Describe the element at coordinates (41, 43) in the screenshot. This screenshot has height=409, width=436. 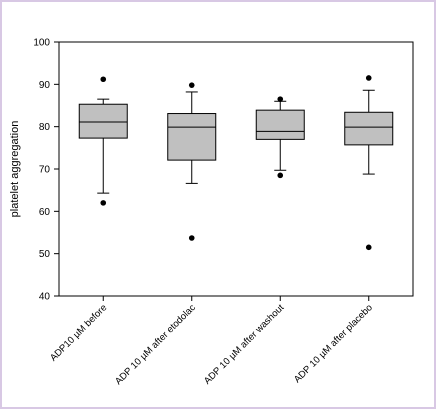
I see `y-tick-label: 100` at that location.